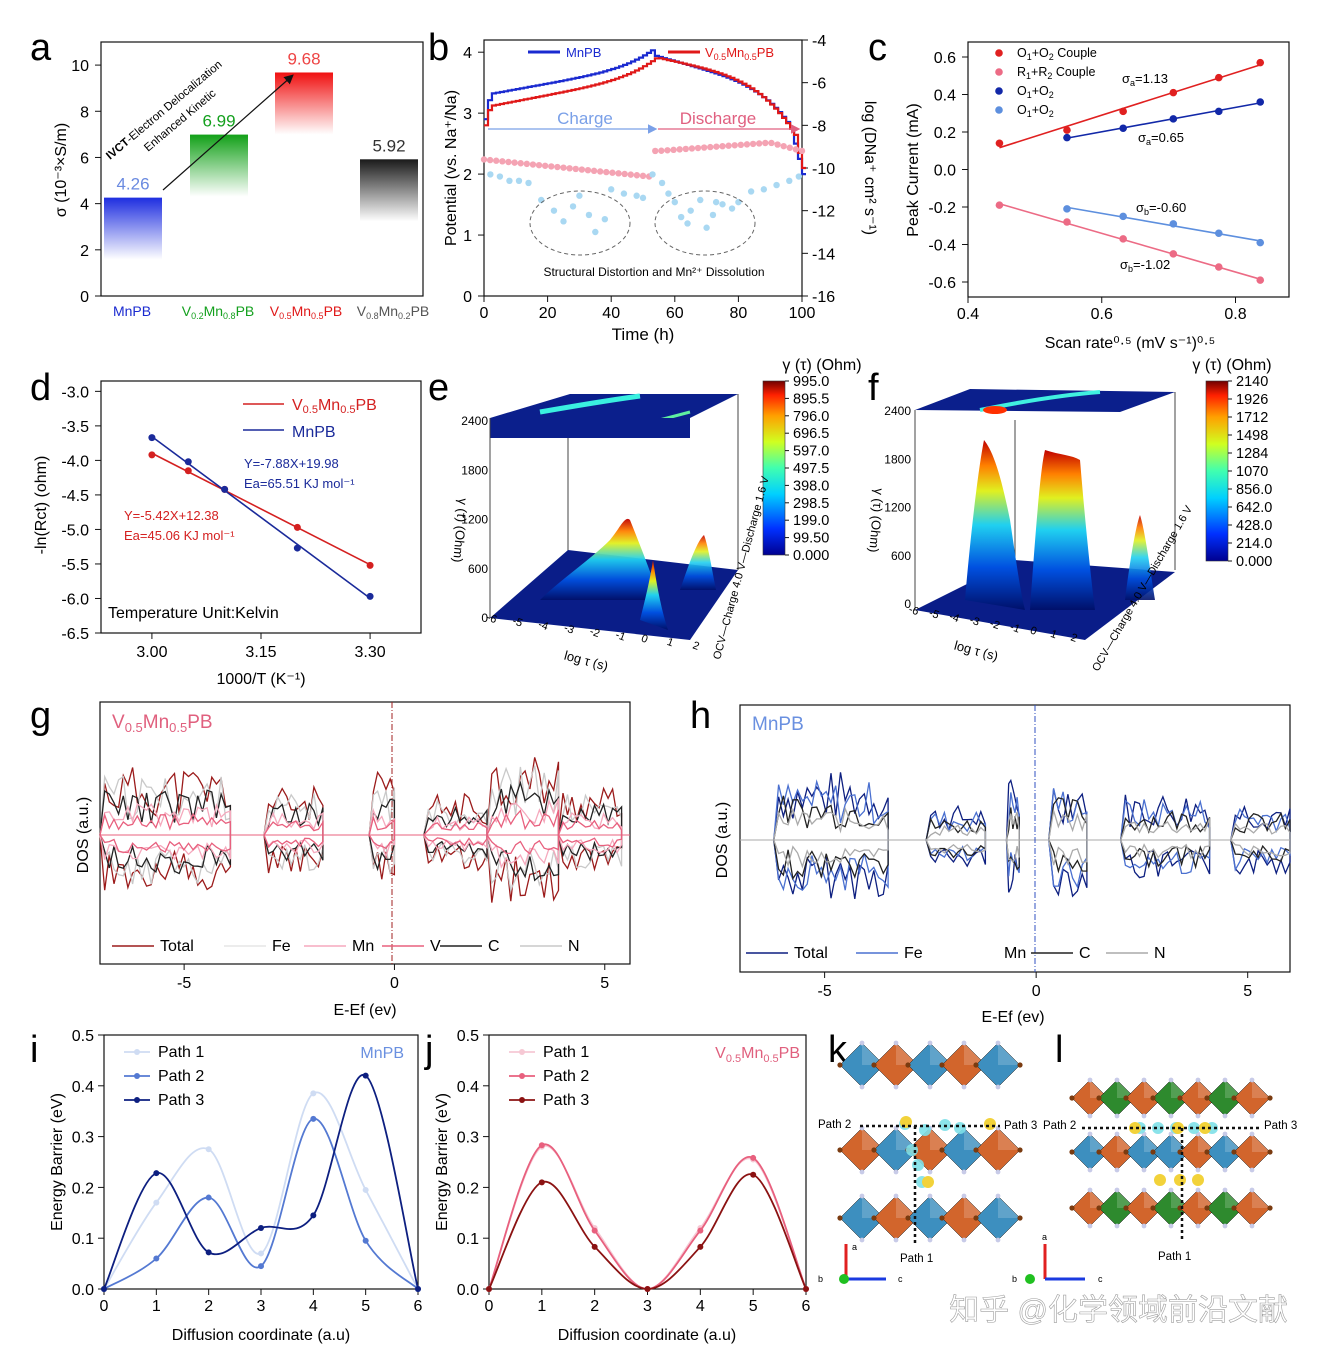 This screenshot has width=1321, height=1364. What do you see at coordinates (1254, 490) in the screenshot?
I see `colorbar-tick-label: 856.0` at bounding box center [1254, 490].